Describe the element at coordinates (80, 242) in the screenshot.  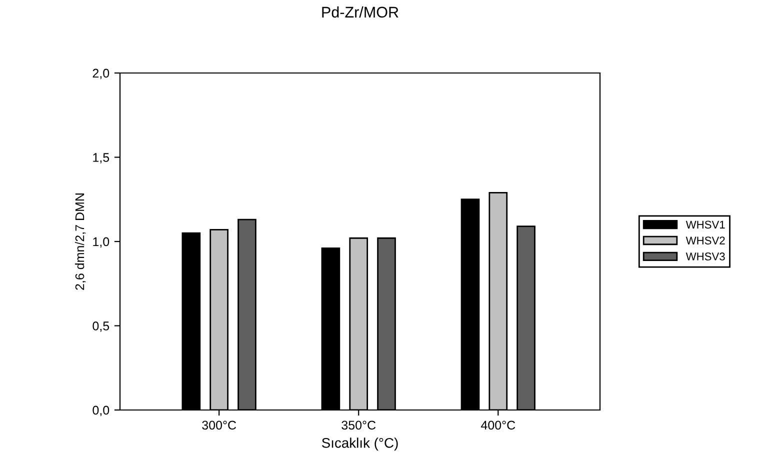
I see `y-axis-title: 2,6 dmn/2,7 DMN` at that location.